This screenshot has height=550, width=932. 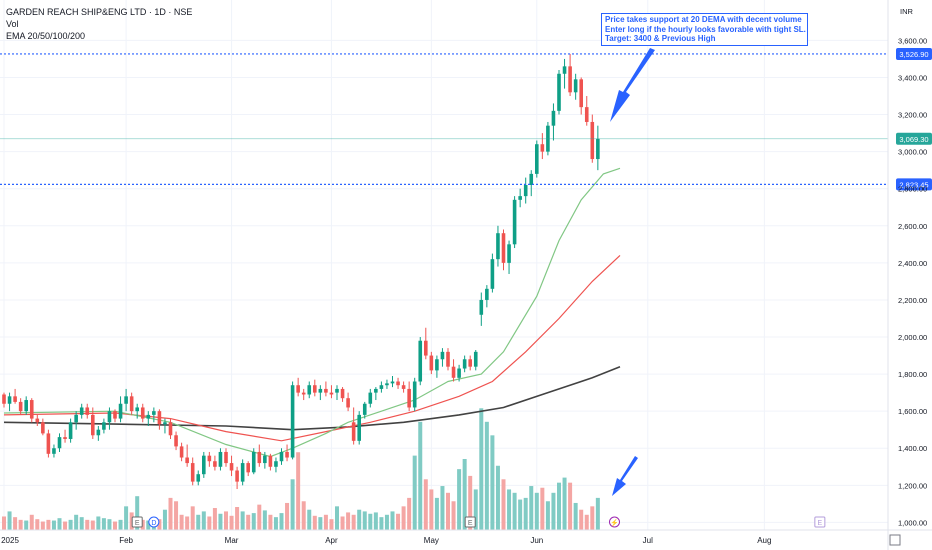 What do you see at coordinates (12, 24) in the screenshot?
I see `volume-label: Vol` at bounding box center [12, 24].